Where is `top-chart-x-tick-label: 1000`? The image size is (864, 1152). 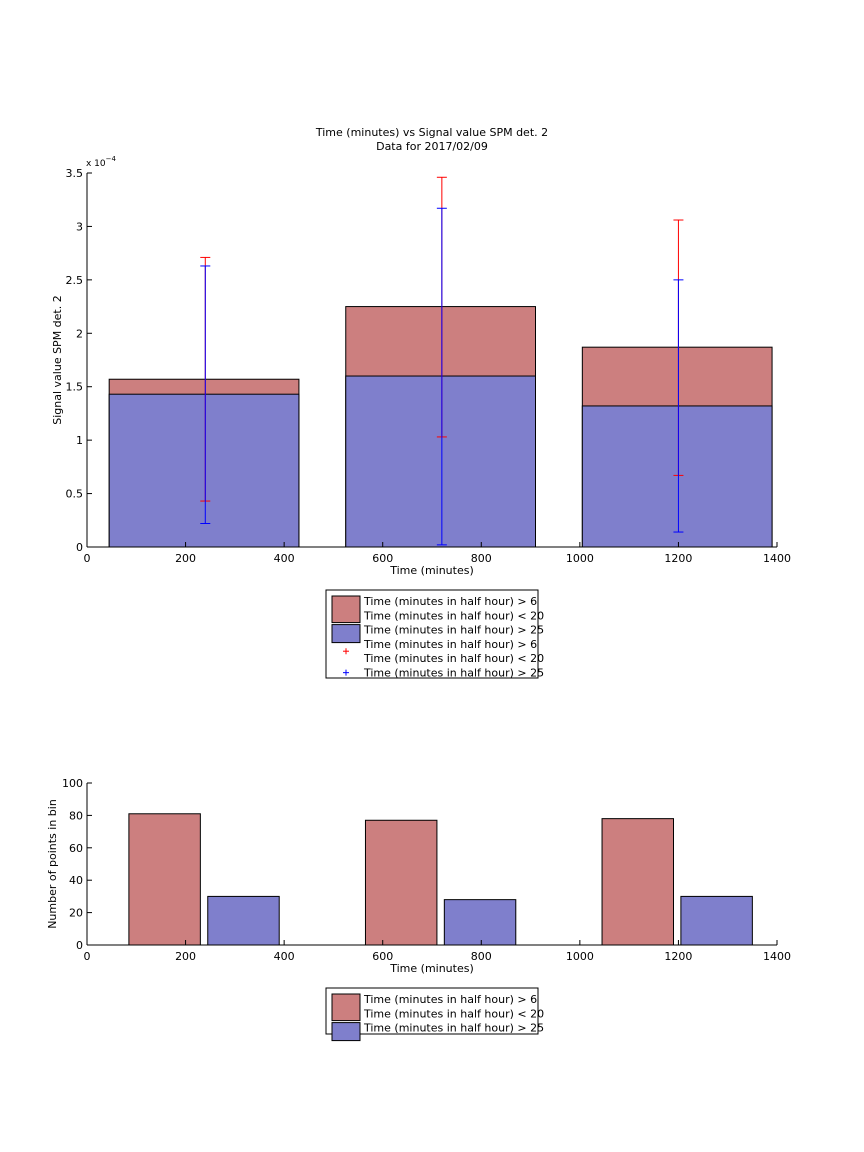
top-chart-x-tick-label: 1000 is located at coordinates (580, 558).